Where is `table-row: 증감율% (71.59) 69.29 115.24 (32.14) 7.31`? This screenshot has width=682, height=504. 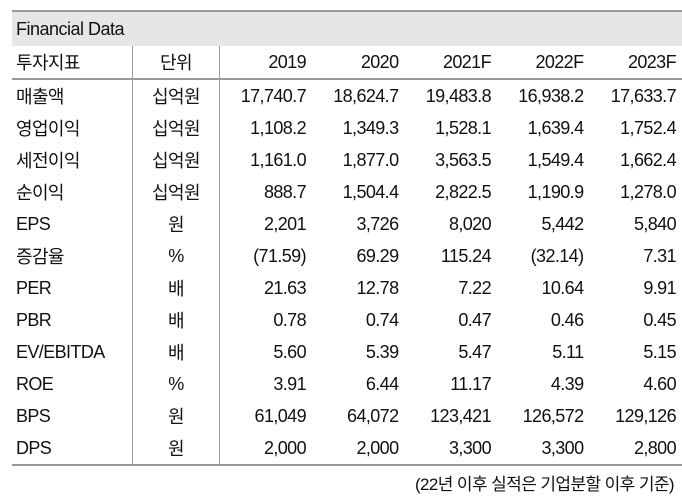
table-row: 증감율% (71.59) 69.29 115.24 (32.14) 7.31 is located at coordinates (347, 256).